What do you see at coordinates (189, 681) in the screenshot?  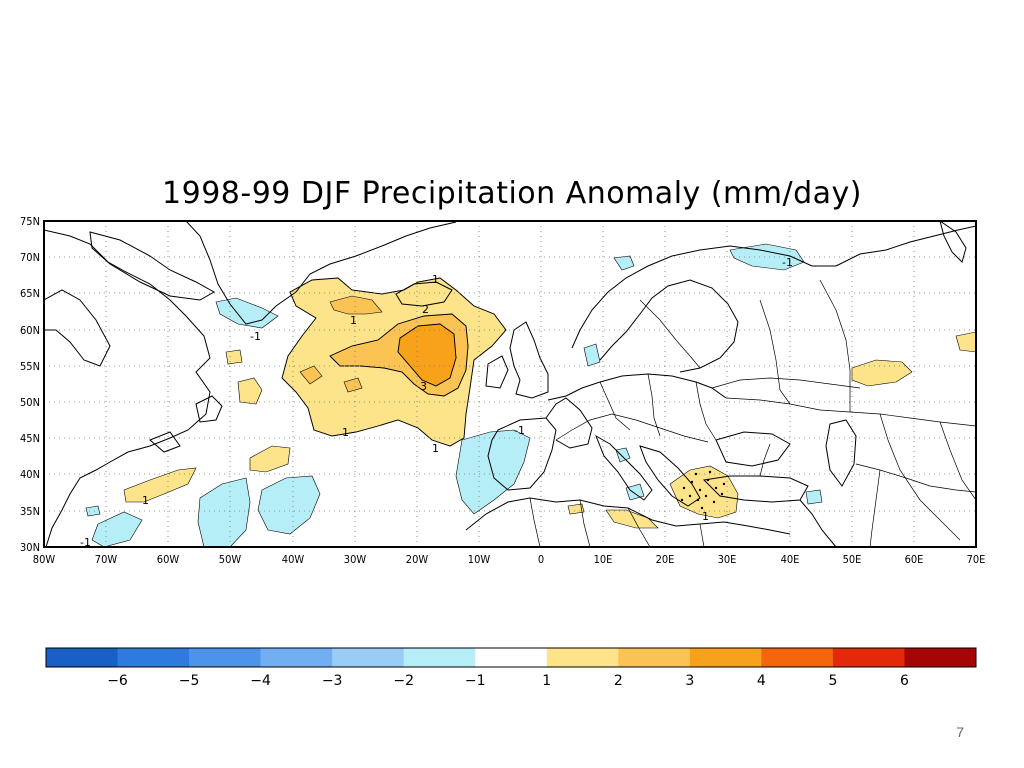 I see `colorbar-label: −5` at bounding box center [189, 681].